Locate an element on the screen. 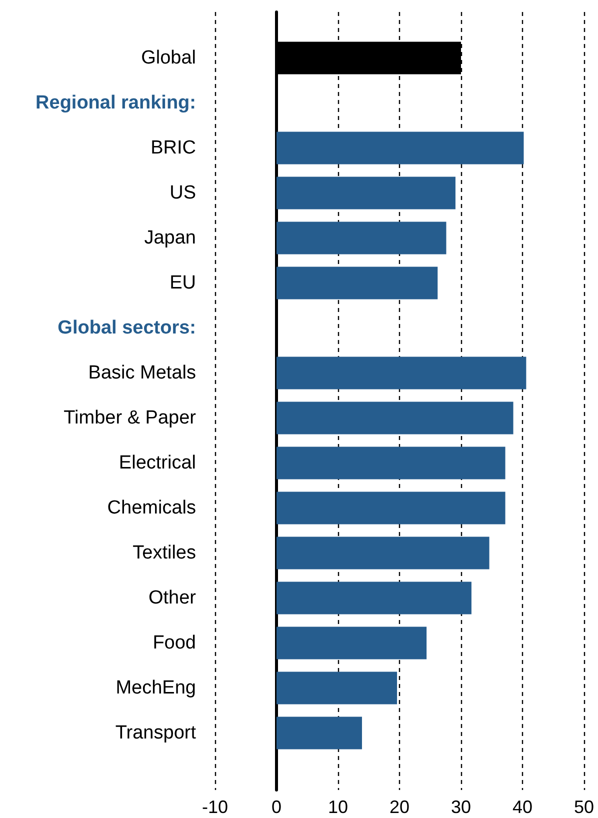  y-tick-label: Other is located at coordinates (172, 598).